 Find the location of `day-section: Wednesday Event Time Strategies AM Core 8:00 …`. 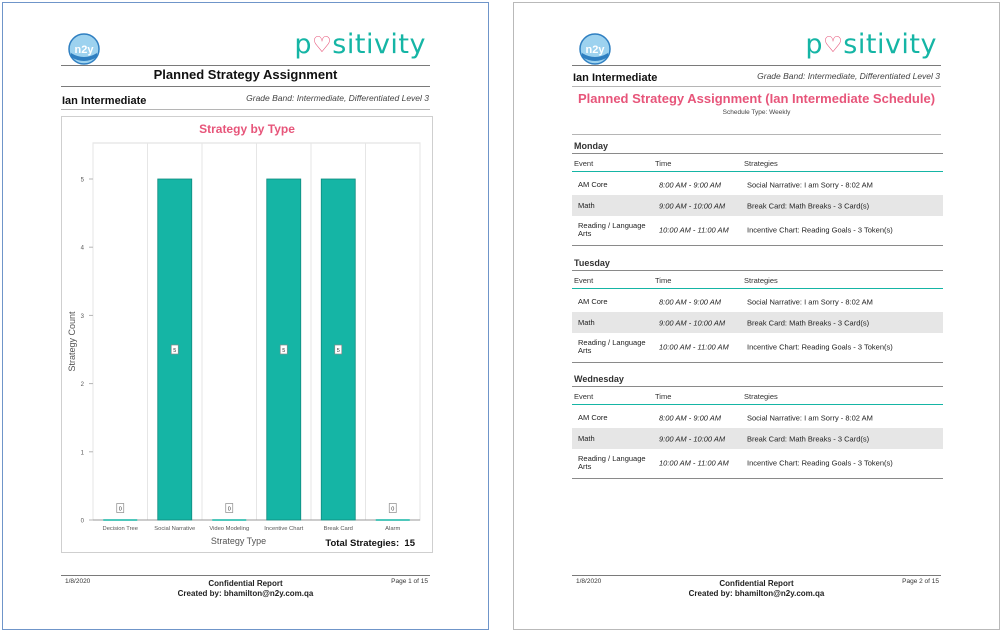

day-section: Wednesday Event Time Strategies AM Core 8:00 … is located at coordinates (757, 425).